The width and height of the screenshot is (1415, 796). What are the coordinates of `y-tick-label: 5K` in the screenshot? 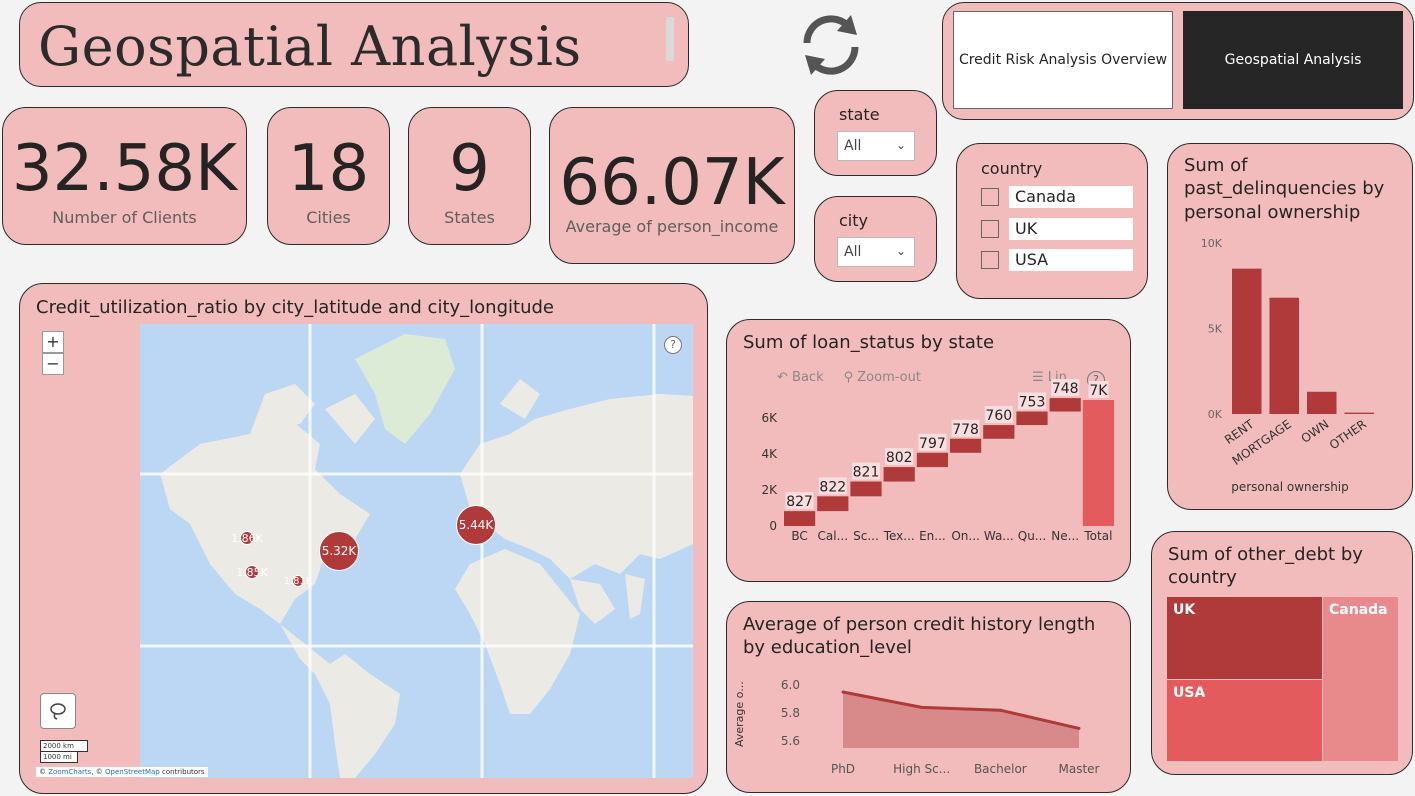 It's located at (1215, 329).